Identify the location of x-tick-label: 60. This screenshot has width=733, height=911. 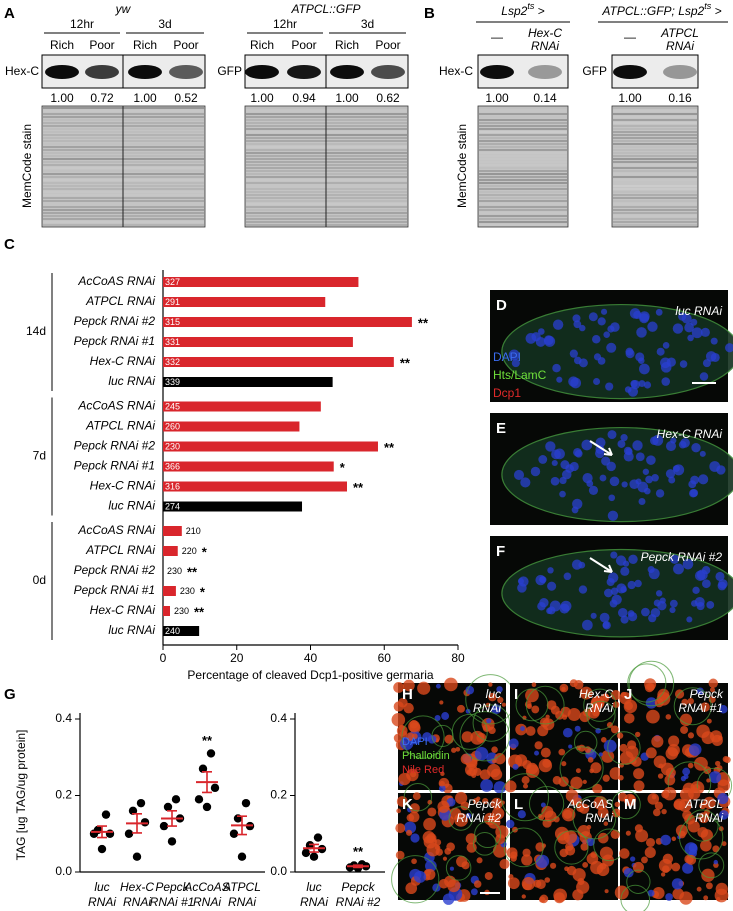
(385, 658).